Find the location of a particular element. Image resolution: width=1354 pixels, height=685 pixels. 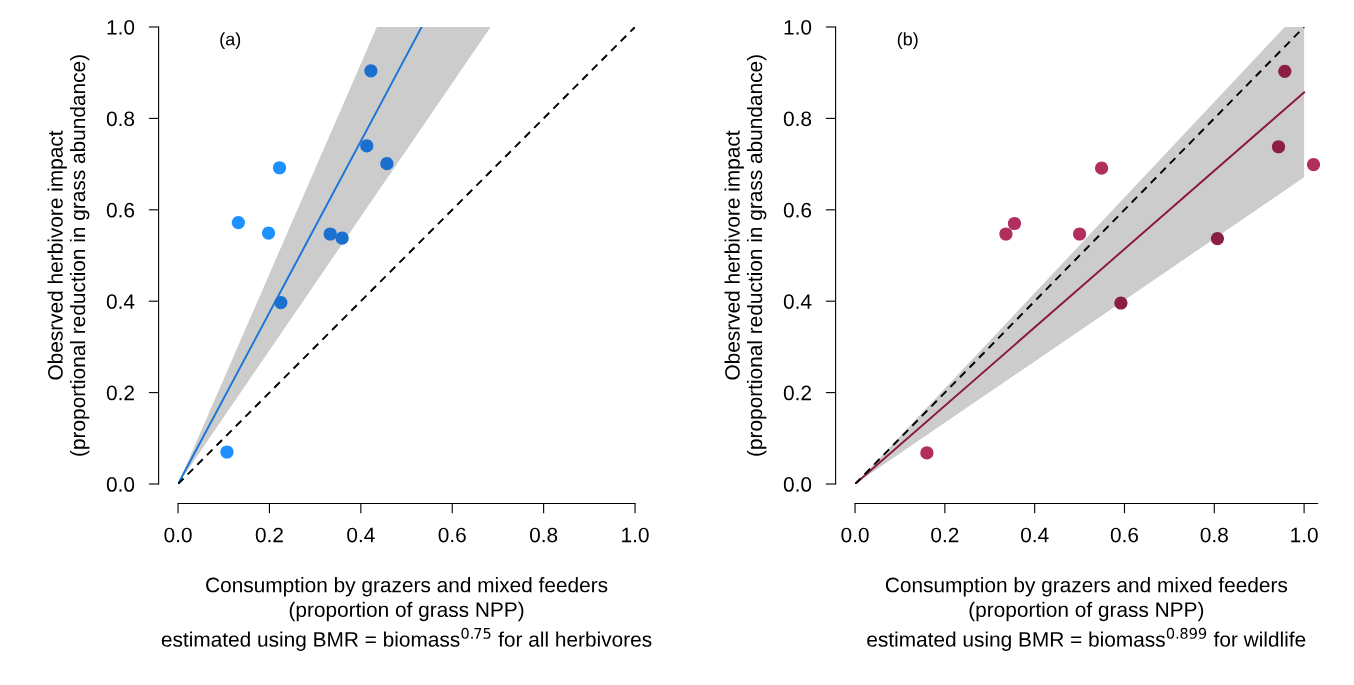

annotation: (a) is located at coordinates (230, 41).